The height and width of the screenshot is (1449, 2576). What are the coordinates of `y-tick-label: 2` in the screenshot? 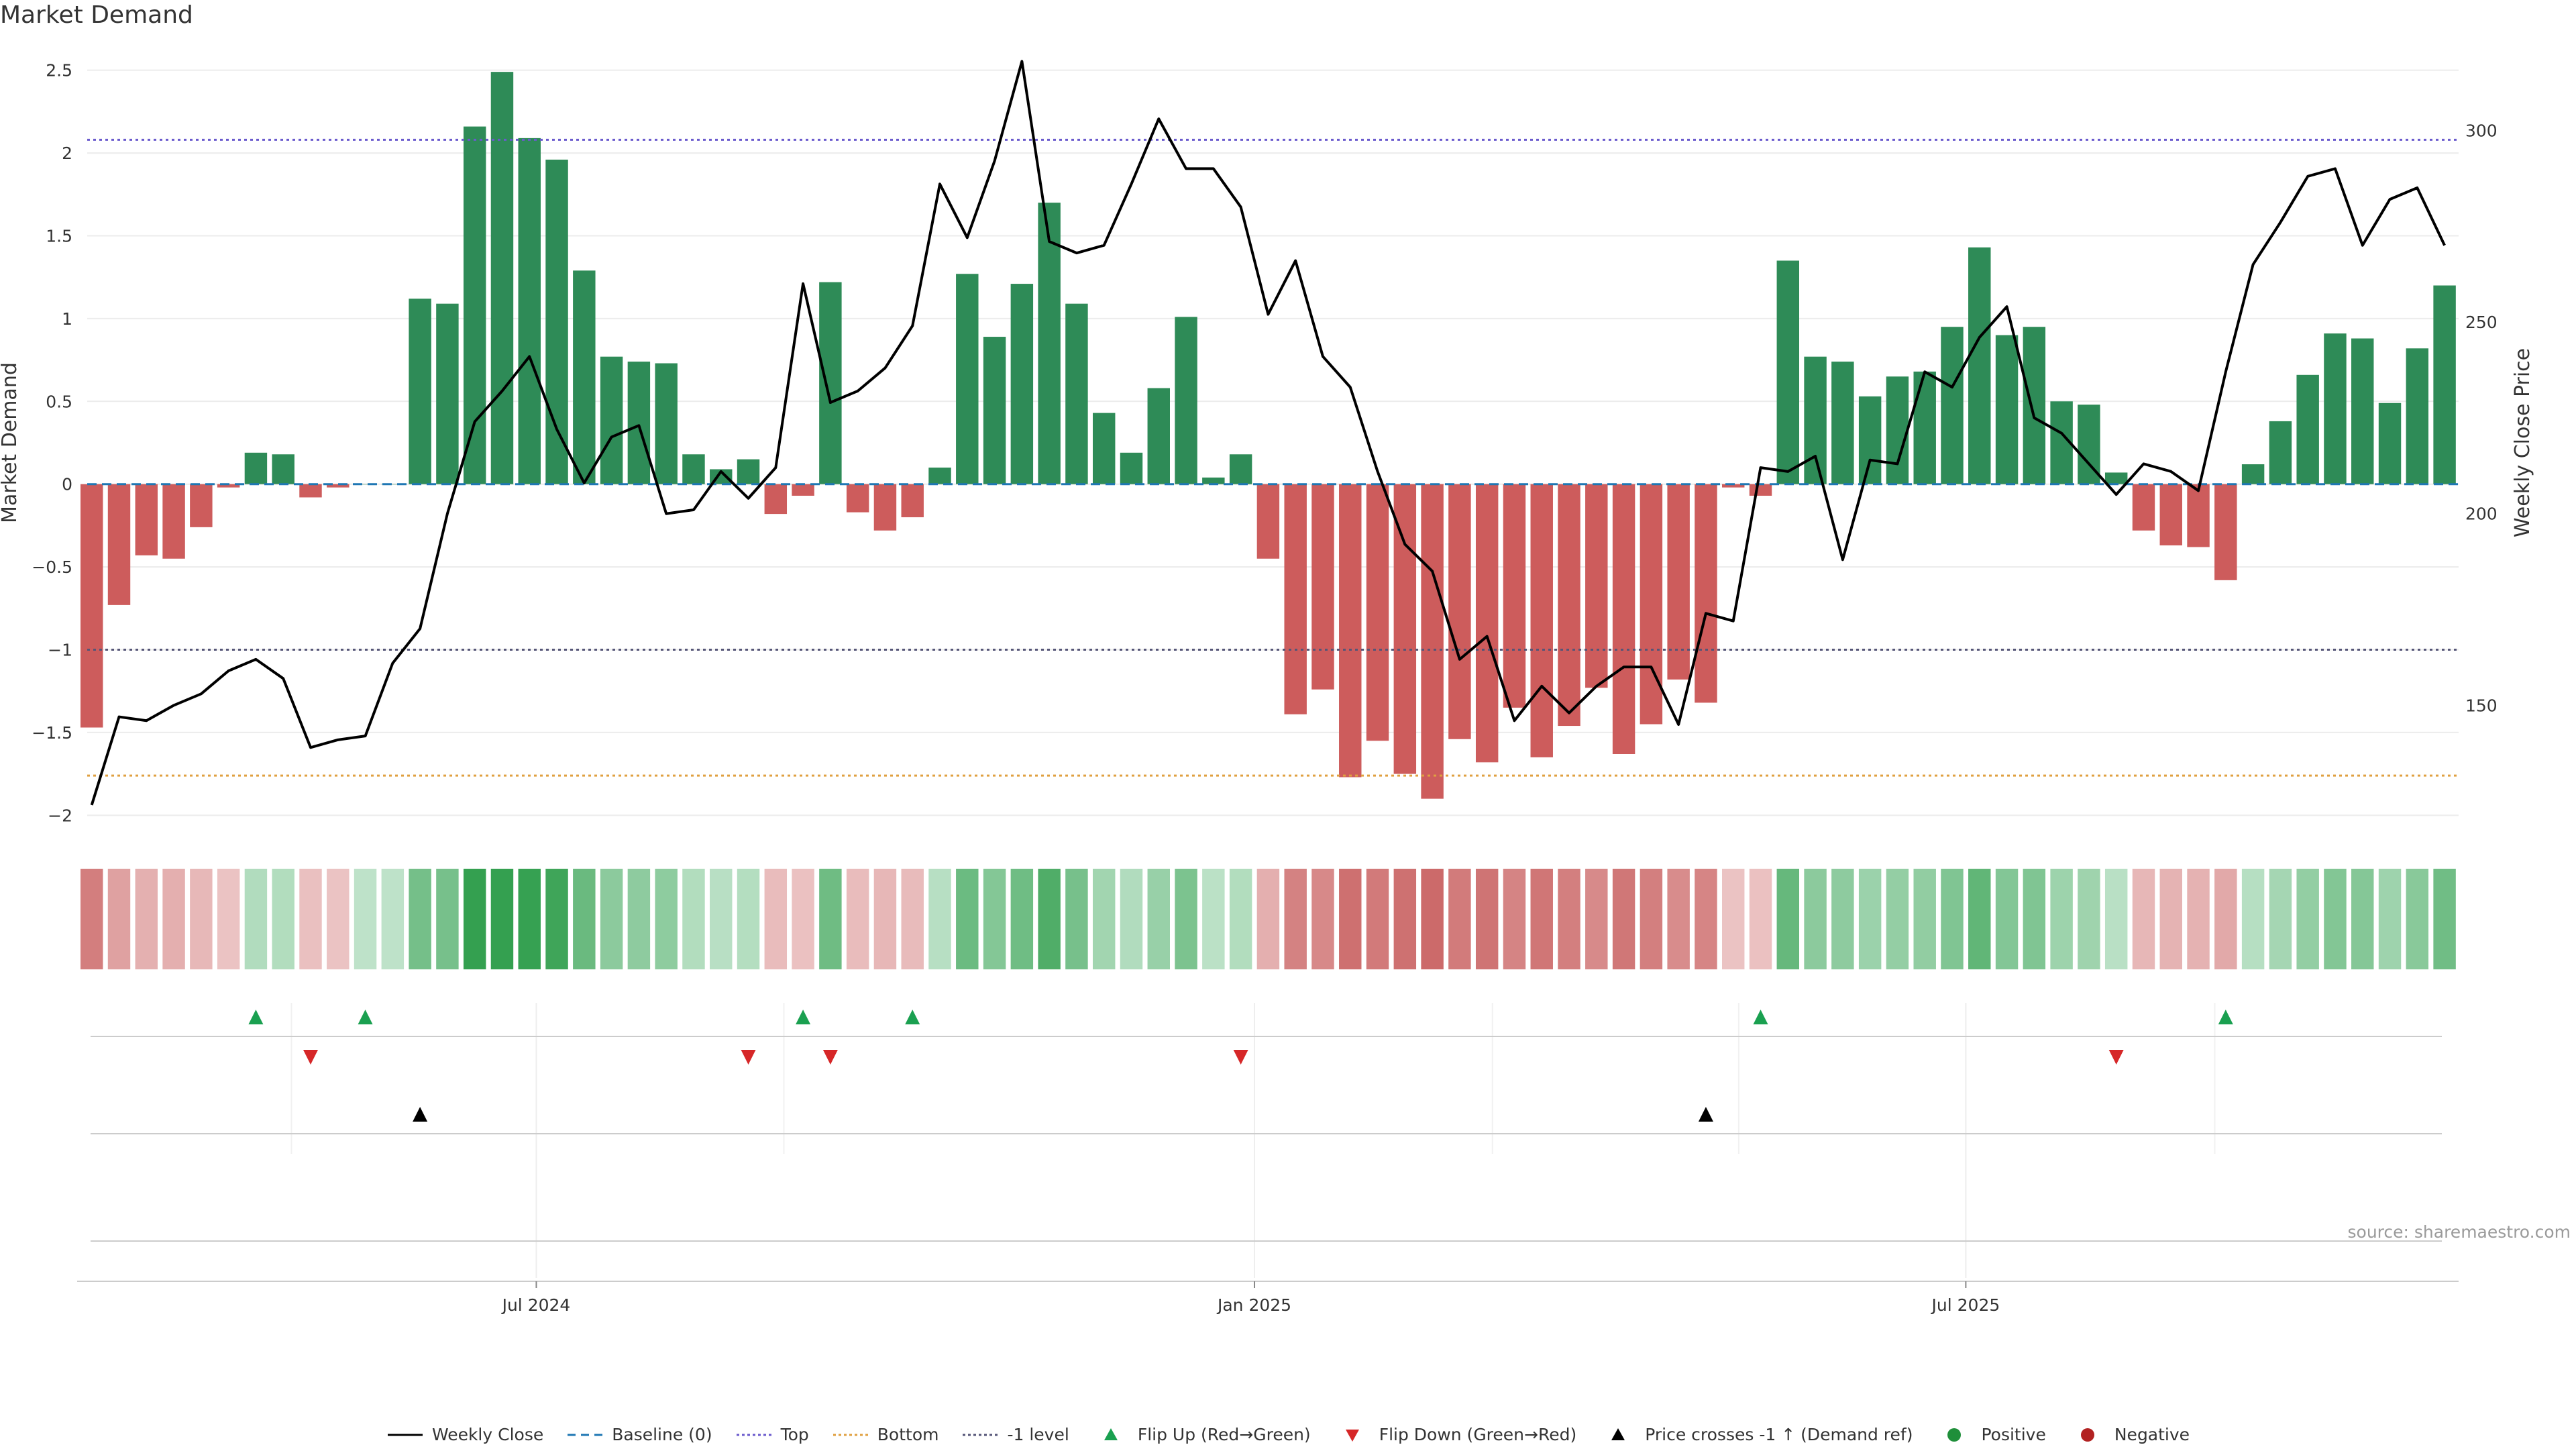 It's located at (67, 153).